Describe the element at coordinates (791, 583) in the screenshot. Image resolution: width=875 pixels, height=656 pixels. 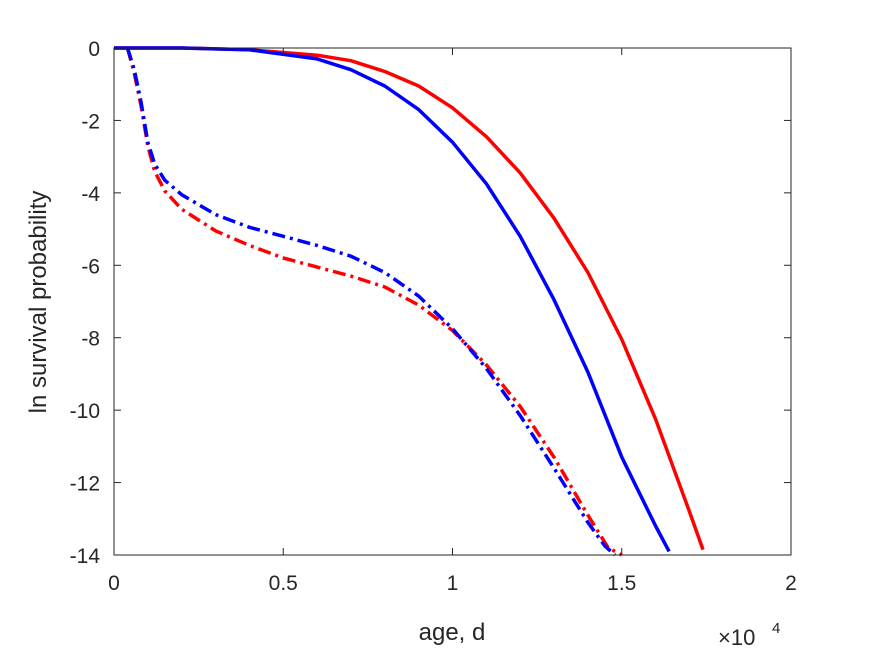
I see `x-tick-label: 2` at that location.